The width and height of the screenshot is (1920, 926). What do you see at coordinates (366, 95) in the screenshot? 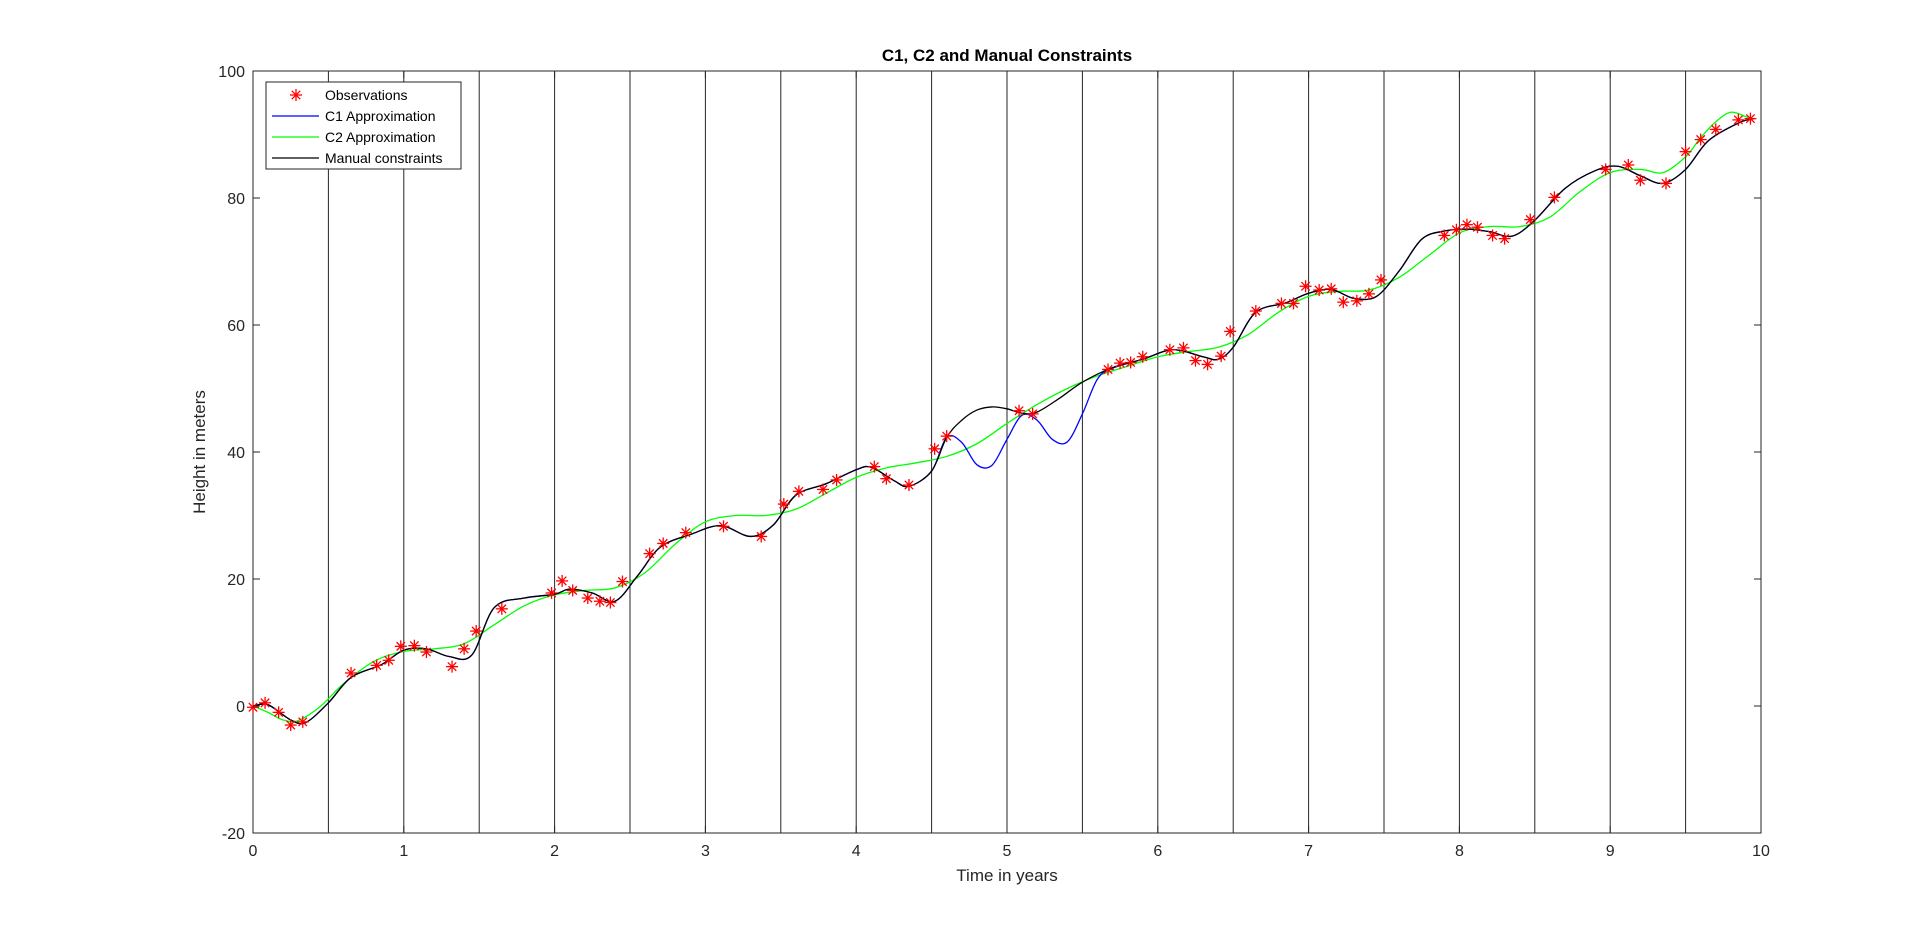
I see `legend-label: Observations` at bounding box center [366, 95].